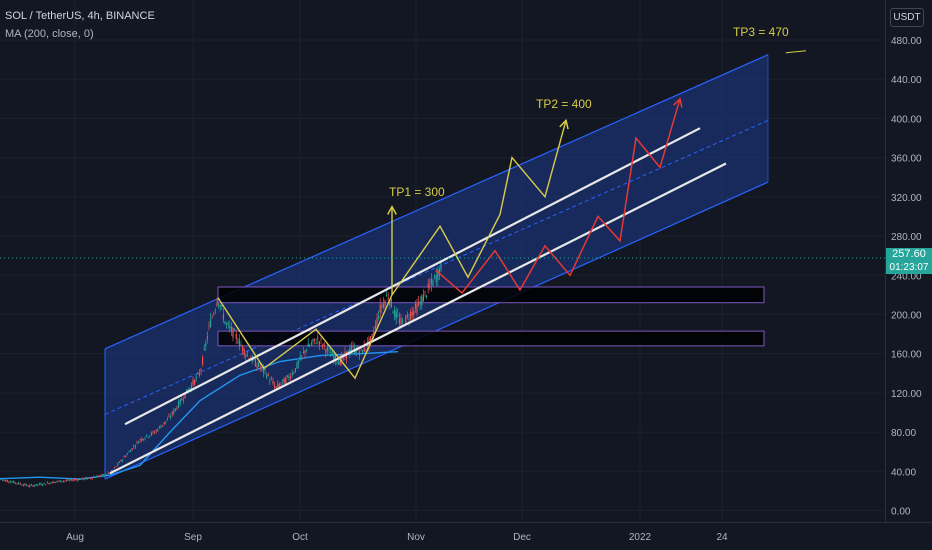 The width and height of the screenshot is (932, 550). What do you see at coordinates (49, 34) in the screenshot?
I see `ma-indicator-legend: MA (200, close, 0)` at bounding box center [49, 34].